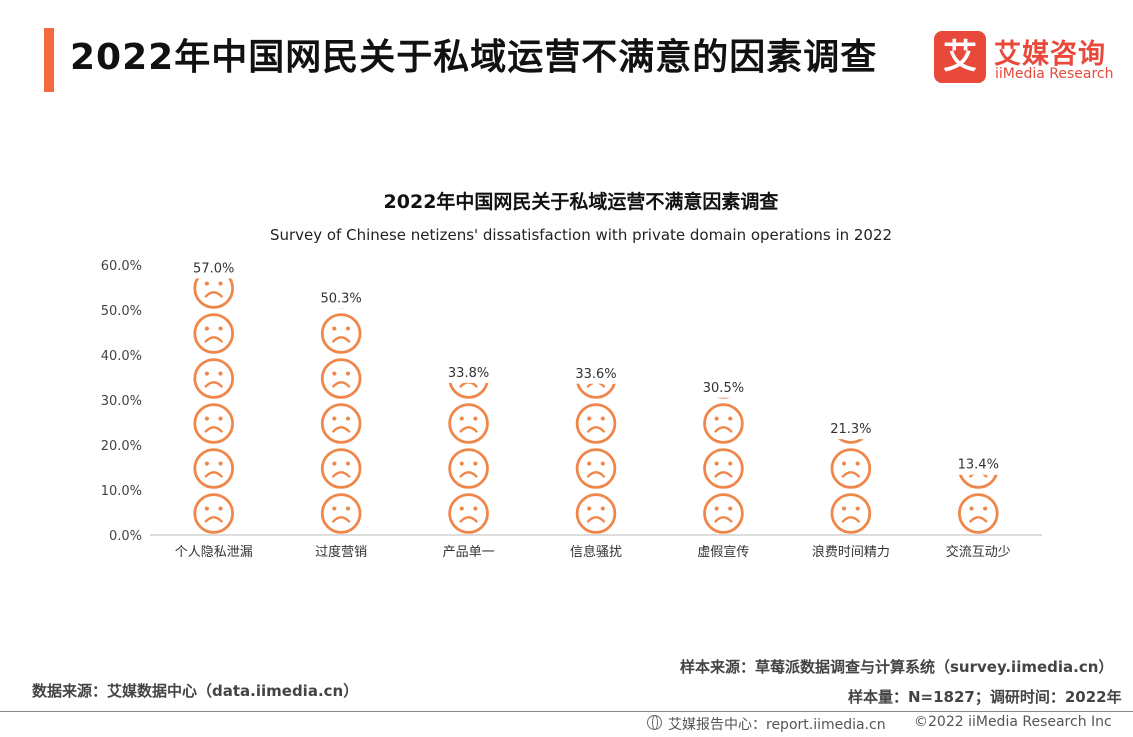  What do you see at coordinates (723, 552) in the screenshot?
I see `x-tick-label: 虚假宣传` at bounding box center [723, 552].